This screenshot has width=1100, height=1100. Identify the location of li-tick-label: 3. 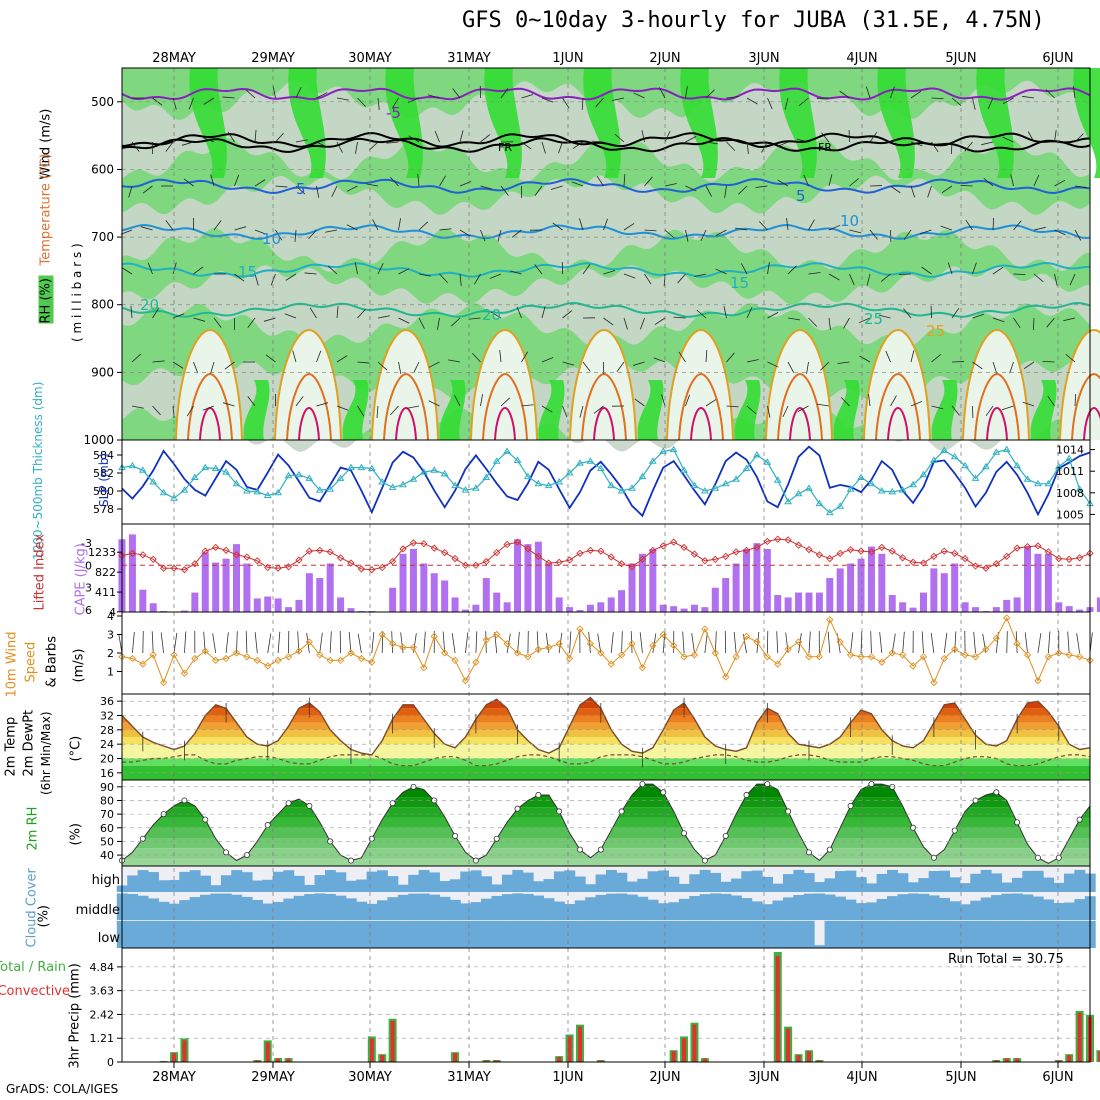
(88, 588).